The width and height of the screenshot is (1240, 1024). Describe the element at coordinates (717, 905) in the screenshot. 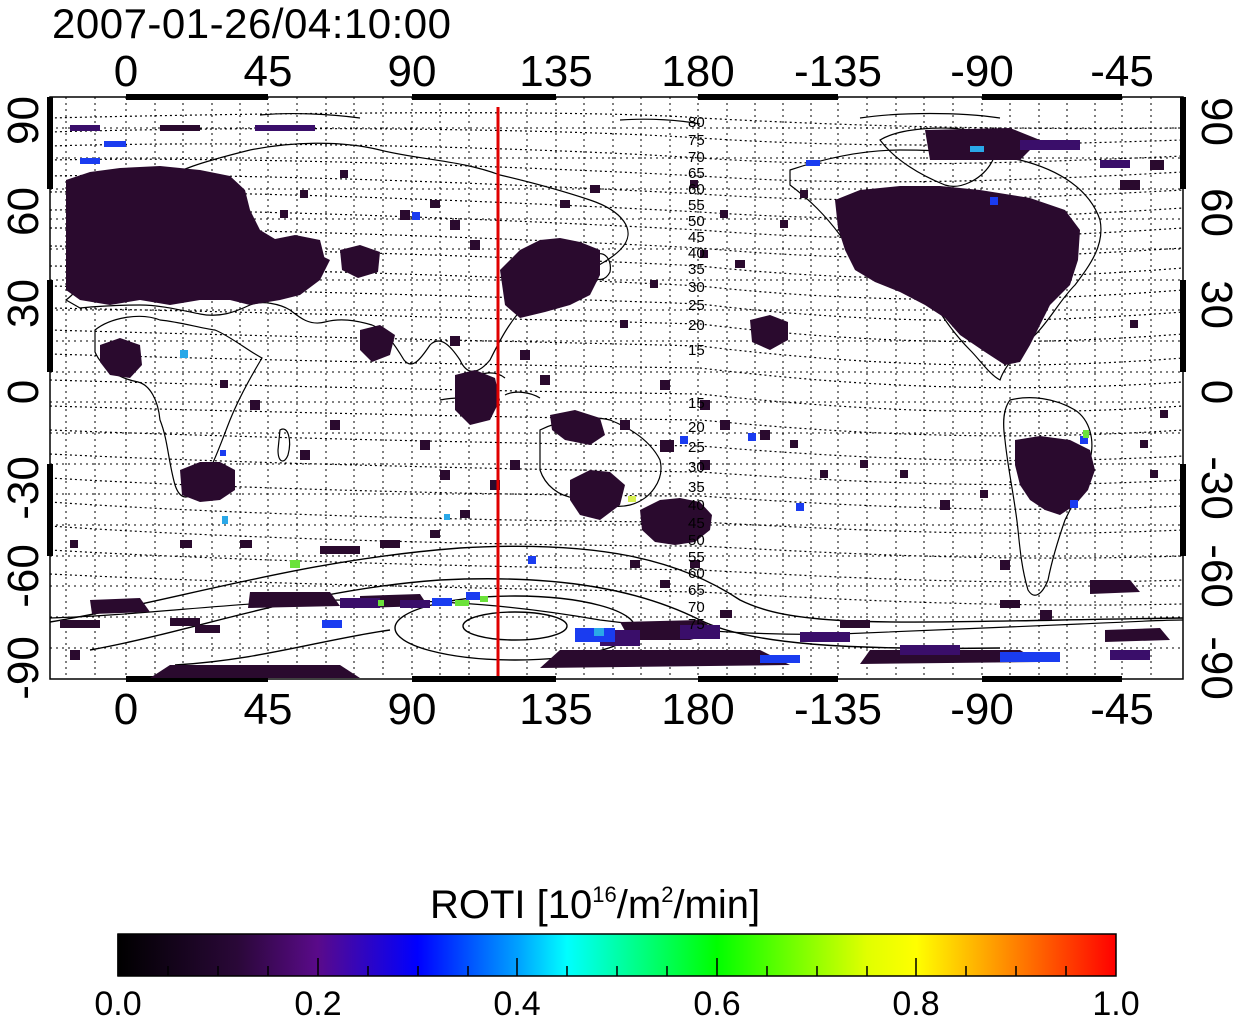

I see `colorbar-title-end: /min]` at that location.